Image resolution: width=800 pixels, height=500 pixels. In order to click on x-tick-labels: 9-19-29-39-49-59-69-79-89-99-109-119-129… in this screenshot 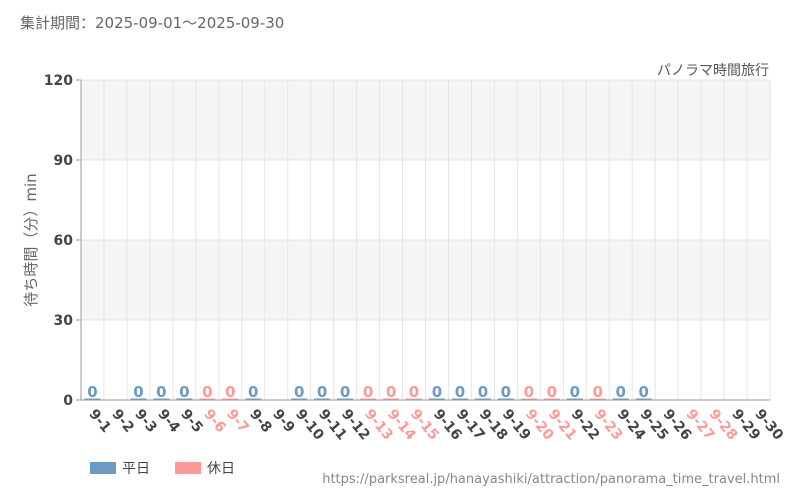, I will do `click(435, 424)`.